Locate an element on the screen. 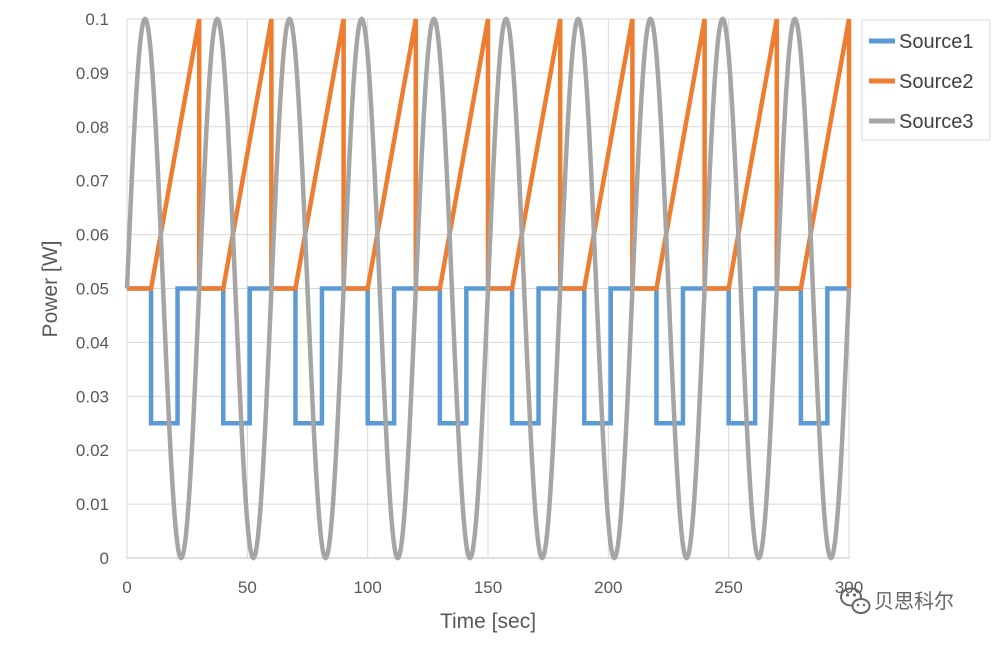 Image resolution: width=1005 pixels, height=646 pixels. legend: Source1 Source2 Source3 is located at coordinates (926, 80).